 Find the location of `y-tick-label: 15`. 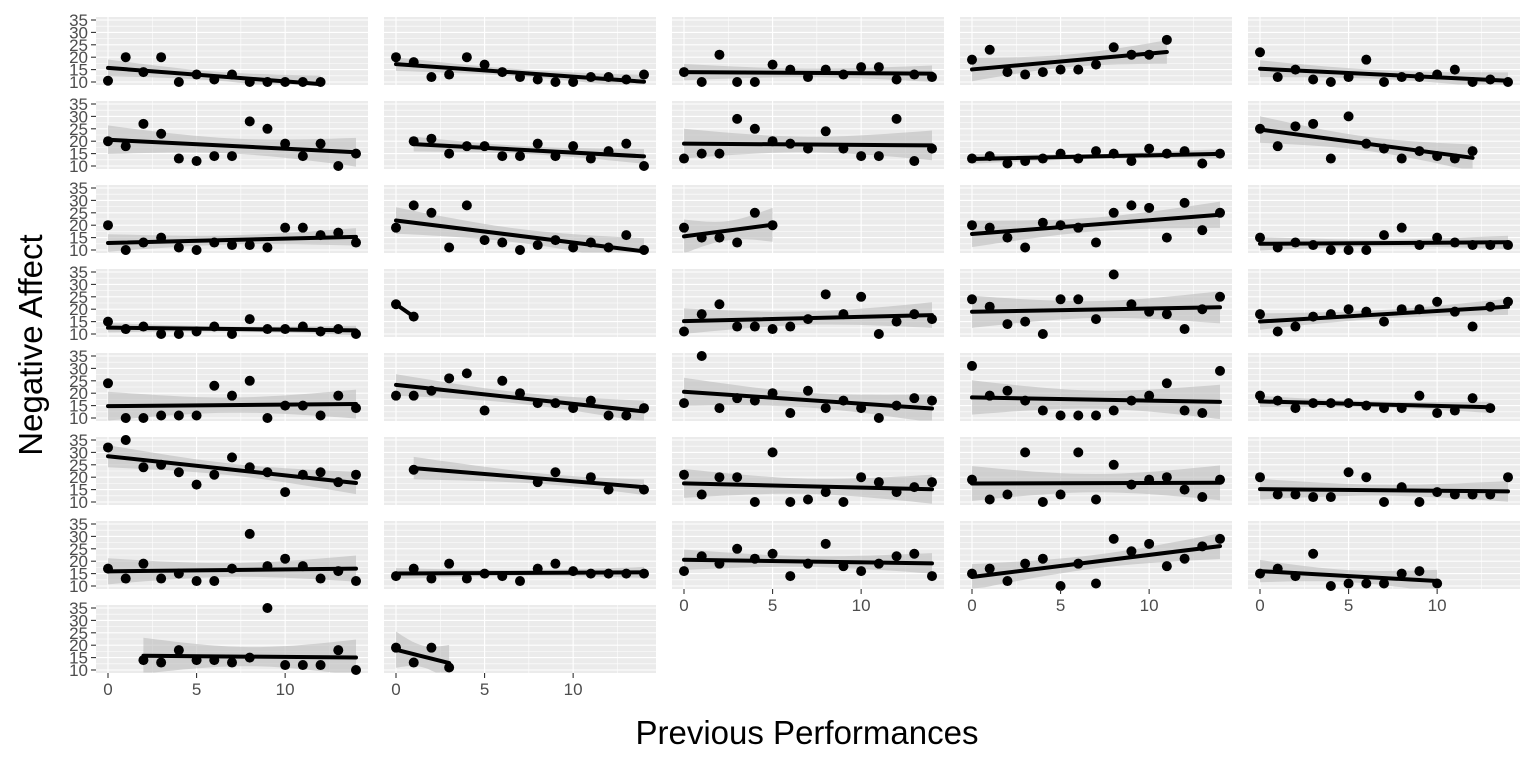

y-tick-label: 15 is located at coordinates (78, 406).